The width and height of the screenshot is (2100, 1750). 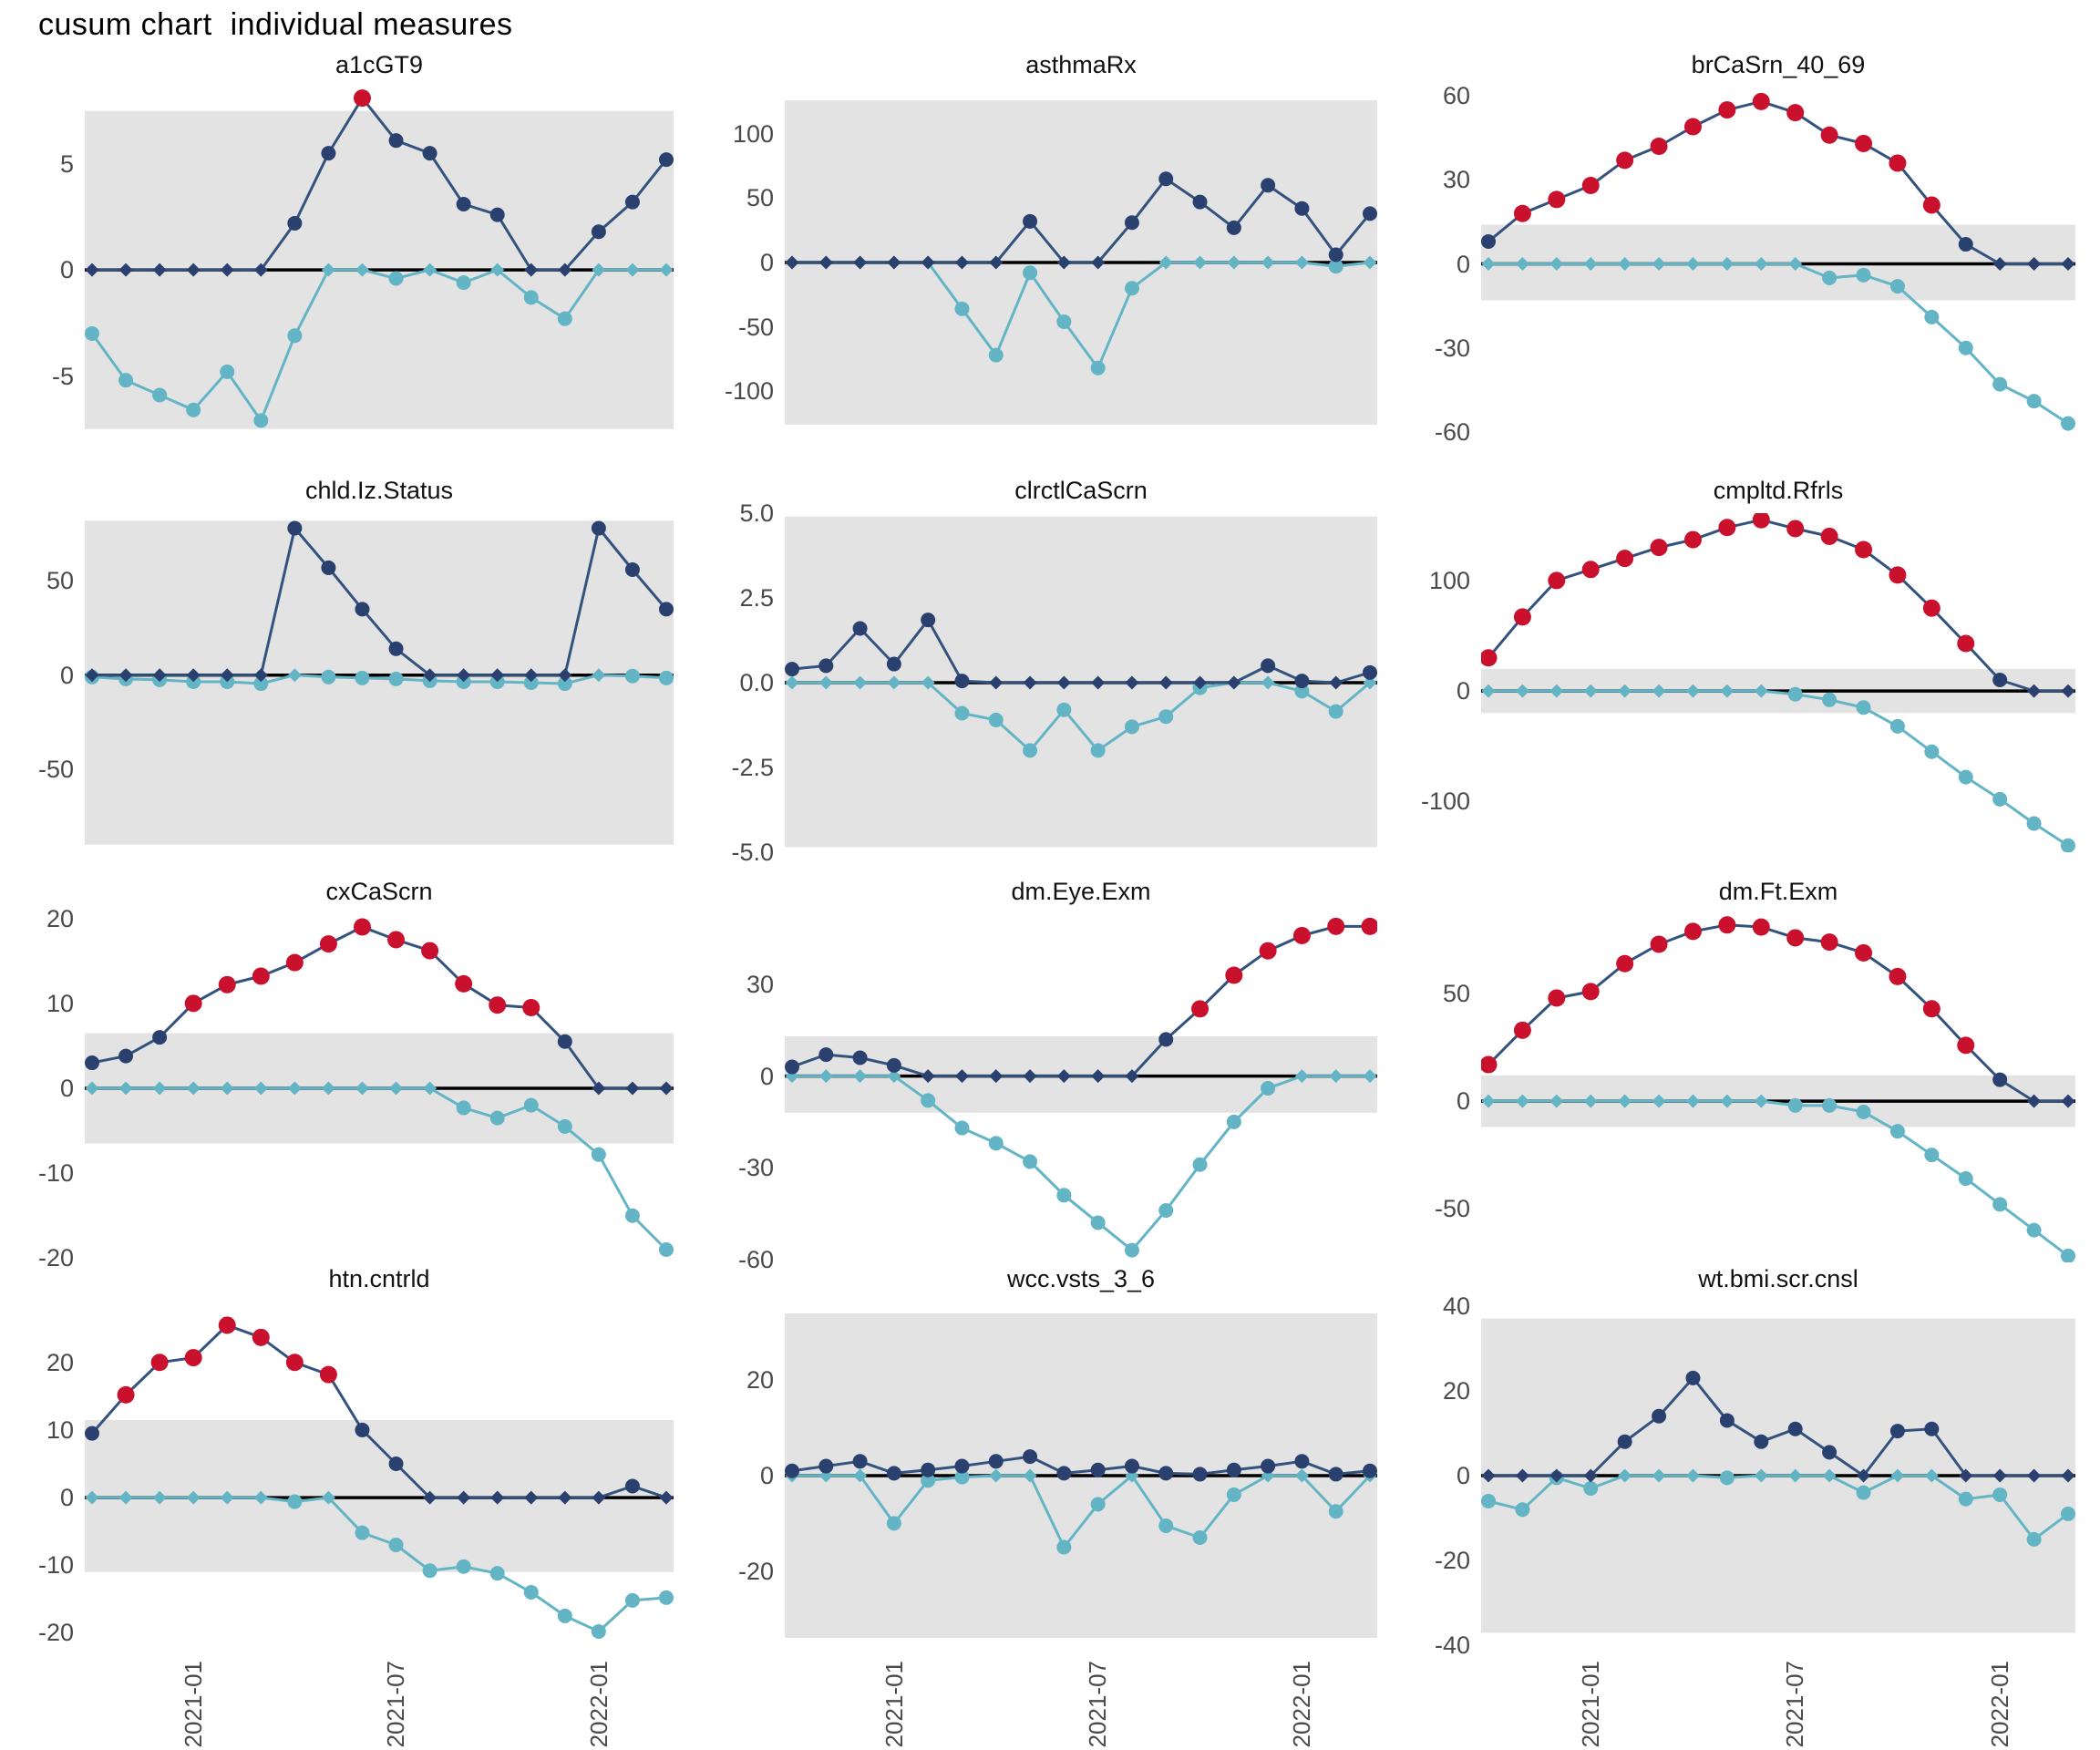 What do you see at coordinates (757, 683) in the screenshot?
I see `y-axis-tick-label: 0.0` at bounding box center [757, 683].